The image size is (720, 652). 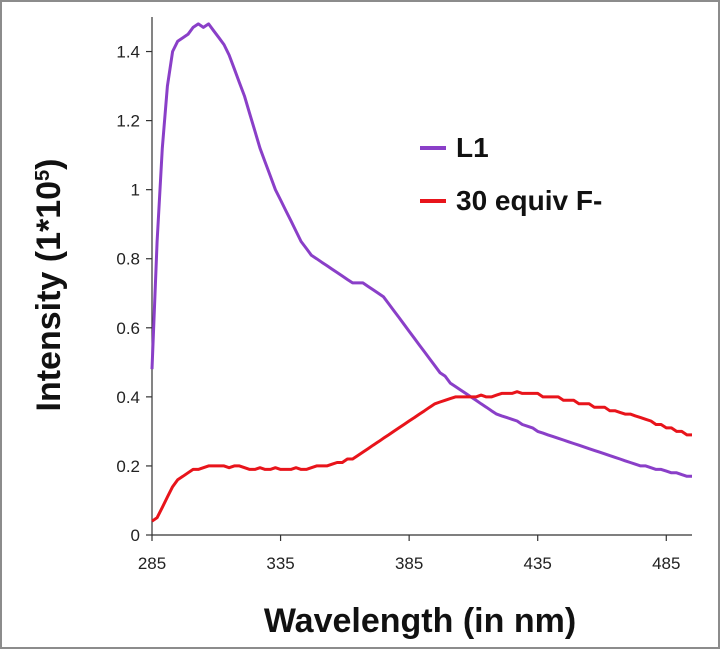 I want to click on x-tick-label: 285, so click(x=152, y=563).